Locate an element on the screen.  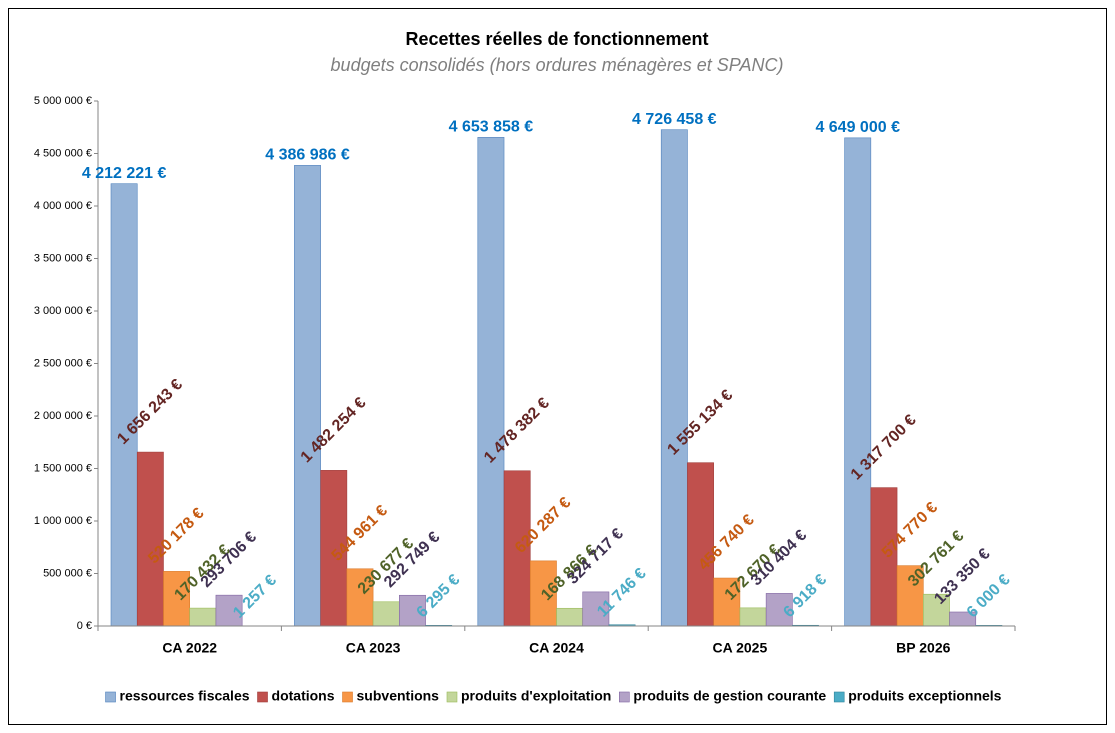
data-label: 4 386 986 € is located at coordinates (307, 155).